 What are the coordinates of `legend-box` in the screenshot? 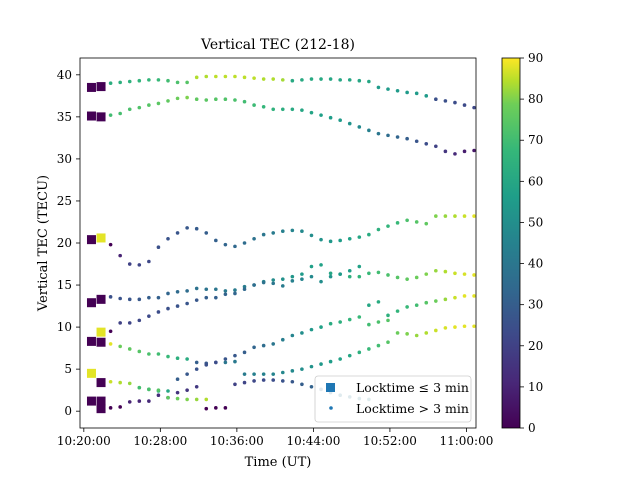 It's located at (393, 399).